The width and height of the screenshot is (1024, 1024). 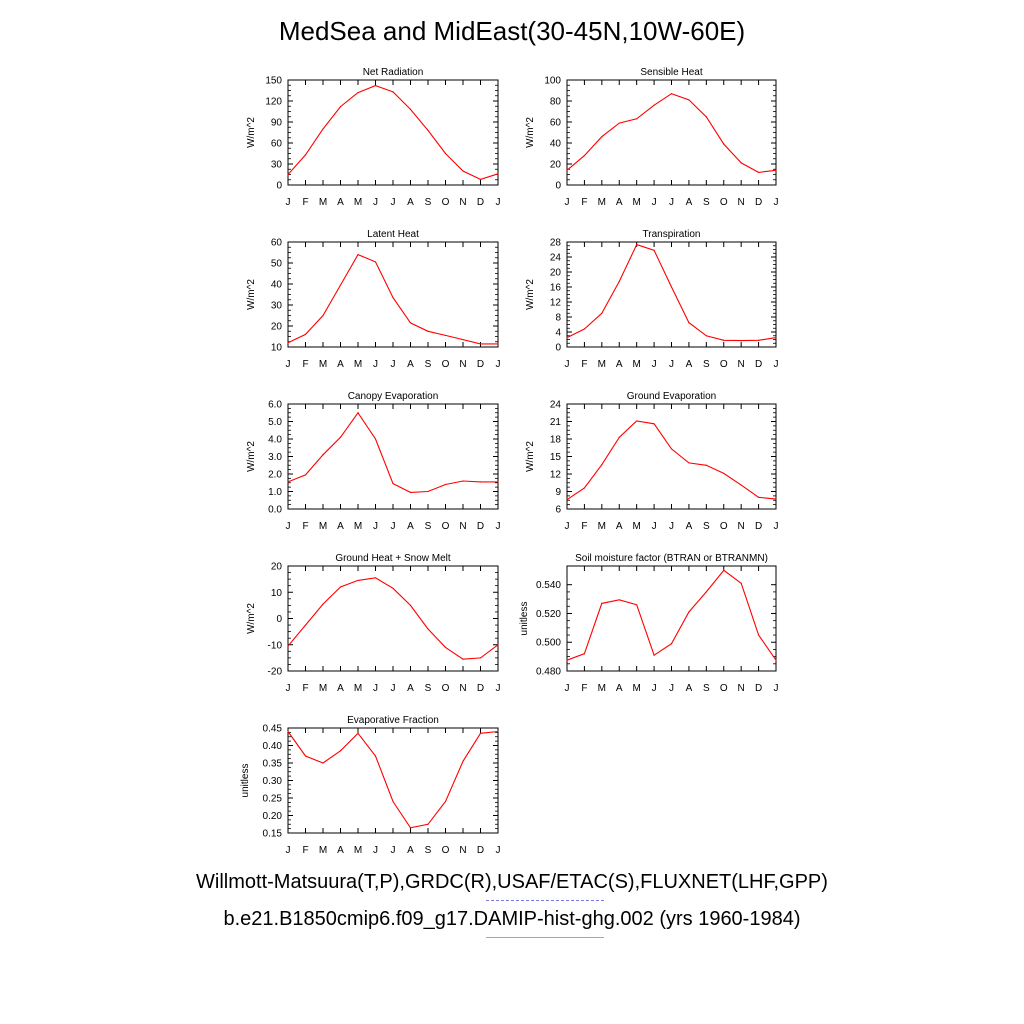 What do you see at coordinates (556, 440) in the screenshot?
I see `y-tick-label: 18` at bounding box center [556, 440].